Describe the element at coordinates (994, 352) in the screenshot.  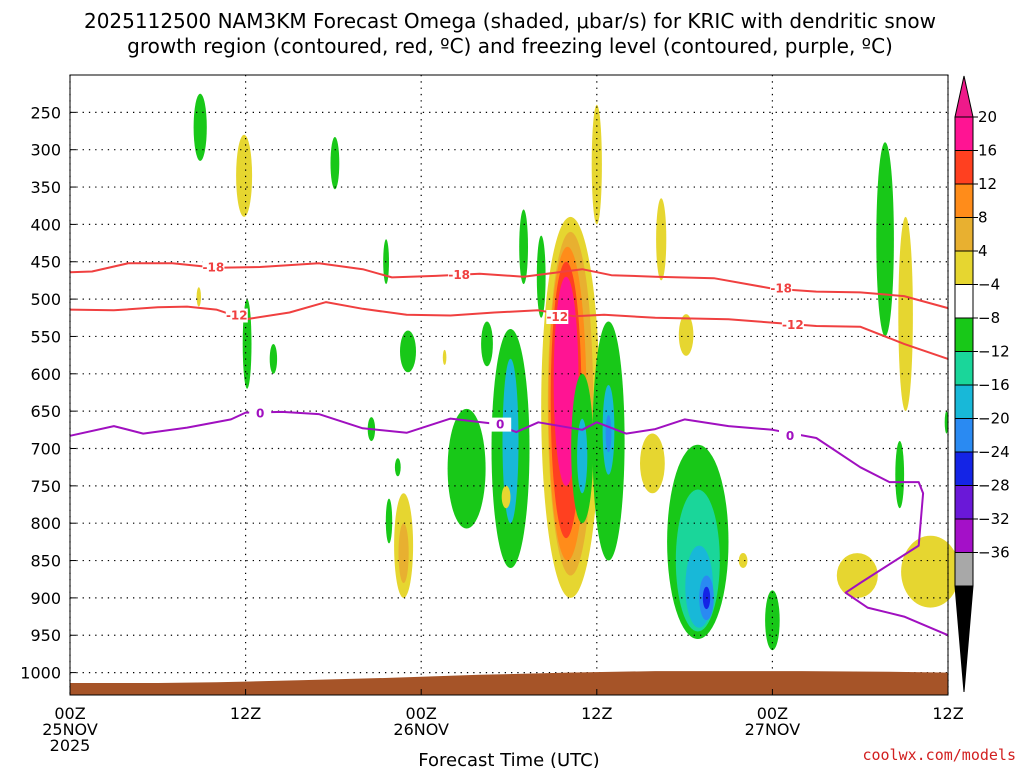
I see `colorbar-label-7: −12` at that location.